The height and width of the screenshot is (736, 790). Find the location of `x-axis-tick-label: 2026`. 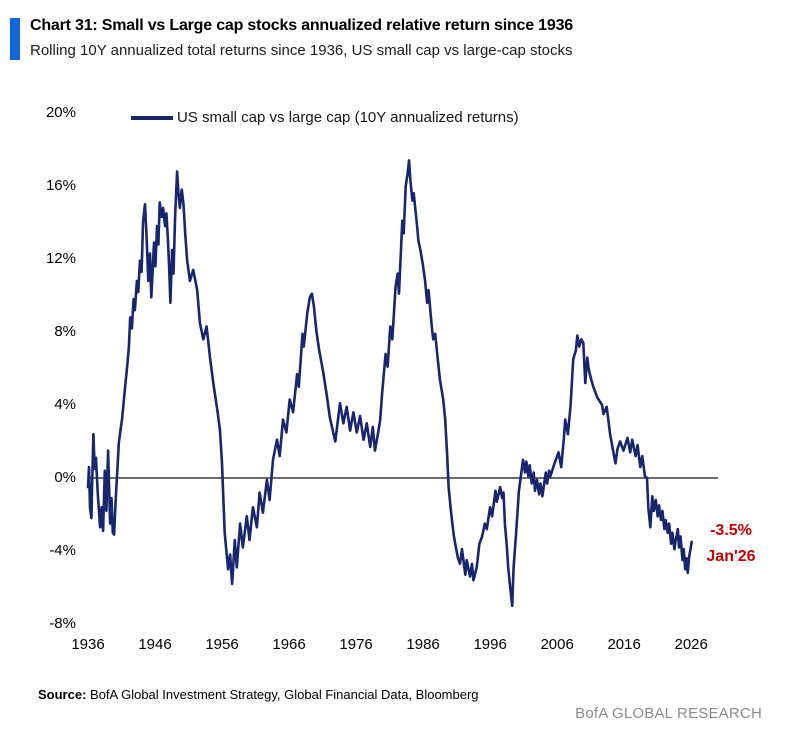

x-axis-tick-label: 2026 is located at coordinates (691, 644).